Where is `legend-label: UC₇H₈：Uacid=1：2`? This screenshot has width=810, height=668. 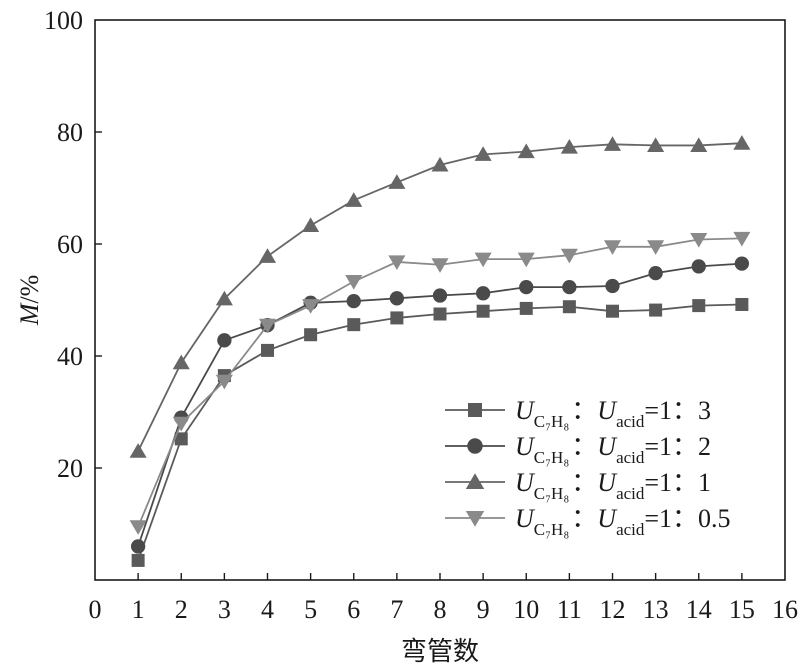 legend-label: UC₇H₈：Uacid=1：2 is located at coordinates (613, 449).